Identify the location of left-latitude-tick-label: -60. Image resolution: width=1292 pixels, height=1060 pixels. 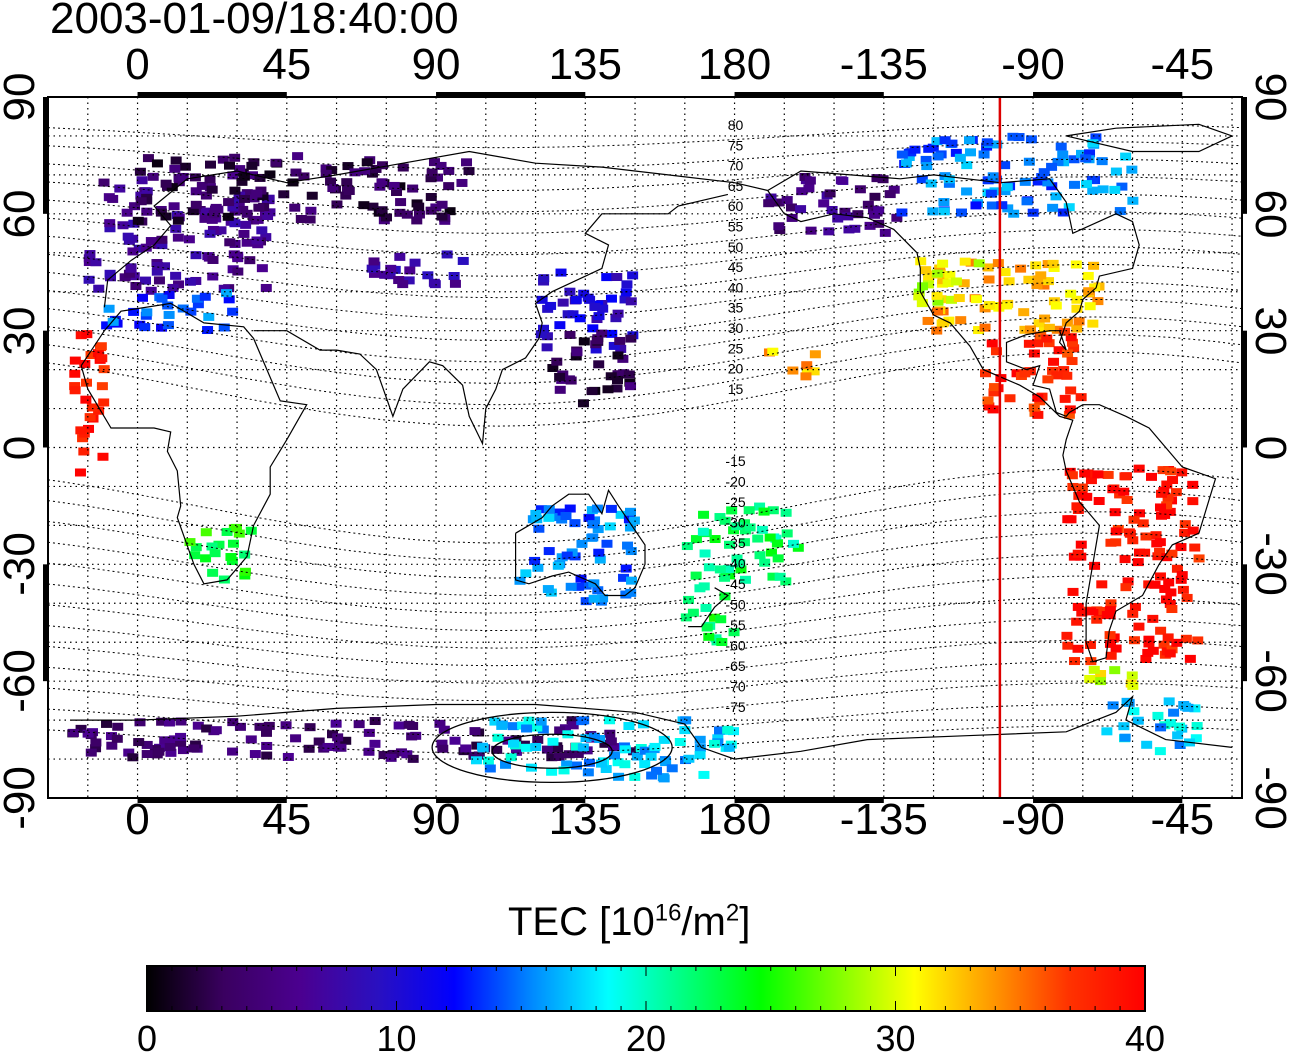
(22, 681).